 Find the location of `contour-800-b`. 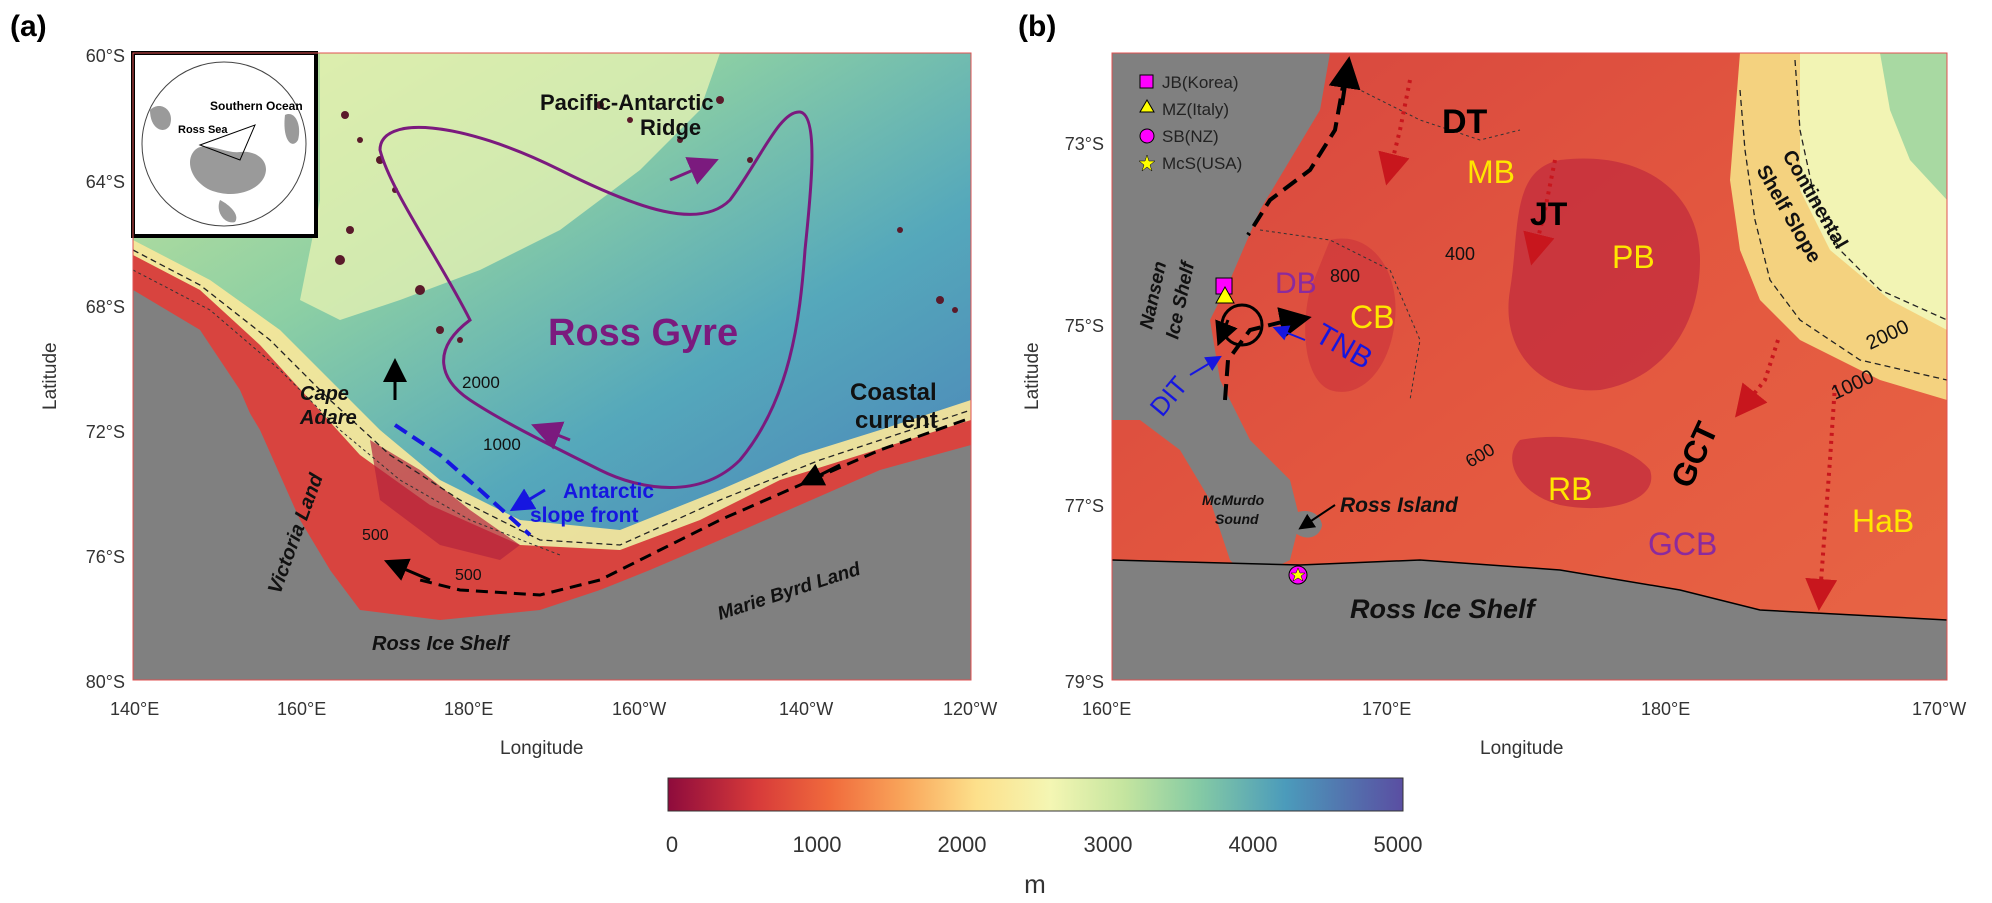

contour-800-b is located at coordinates (1340, 315).